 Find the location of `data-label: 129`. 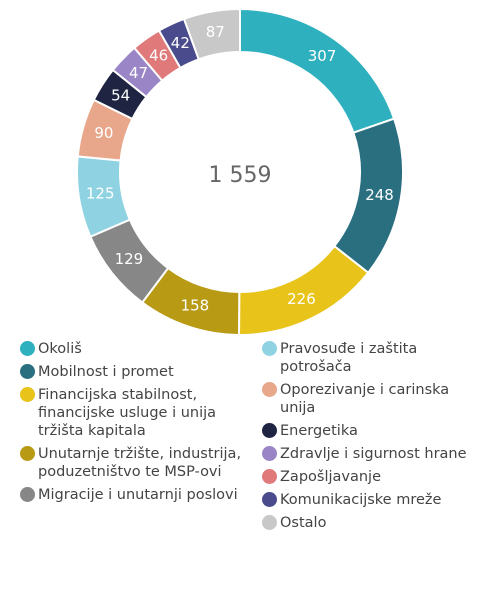

data-label: 129 is located at coordinates (129, 259).